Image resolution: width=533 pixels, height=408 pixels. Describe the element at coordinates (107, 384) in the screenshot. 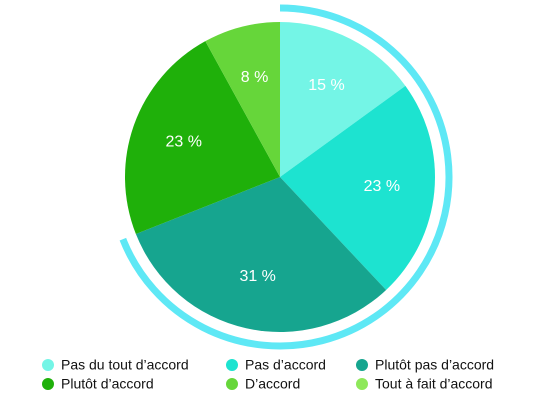

I see `legend-label: Plutôt d’accord` at that location.